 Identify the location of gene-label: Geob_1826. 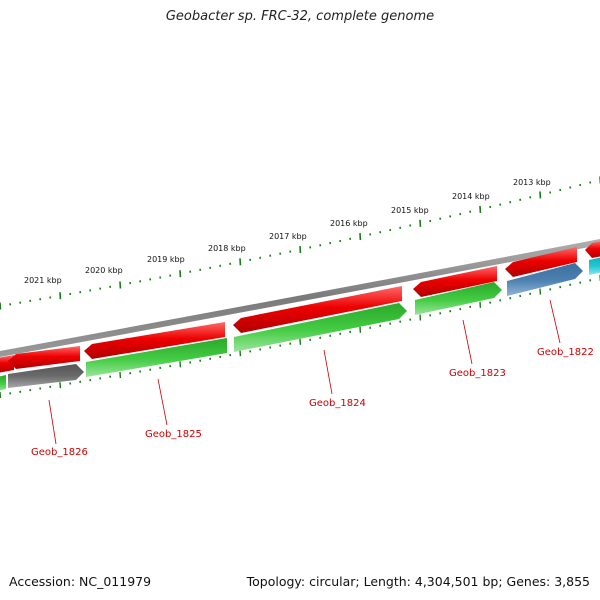
(59, 452).